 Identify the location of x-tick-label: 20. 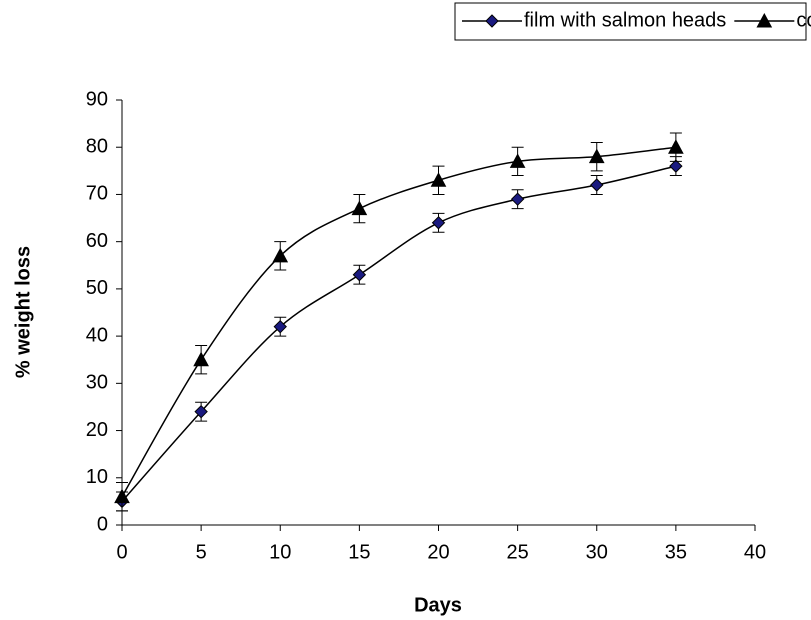
(438, 552).